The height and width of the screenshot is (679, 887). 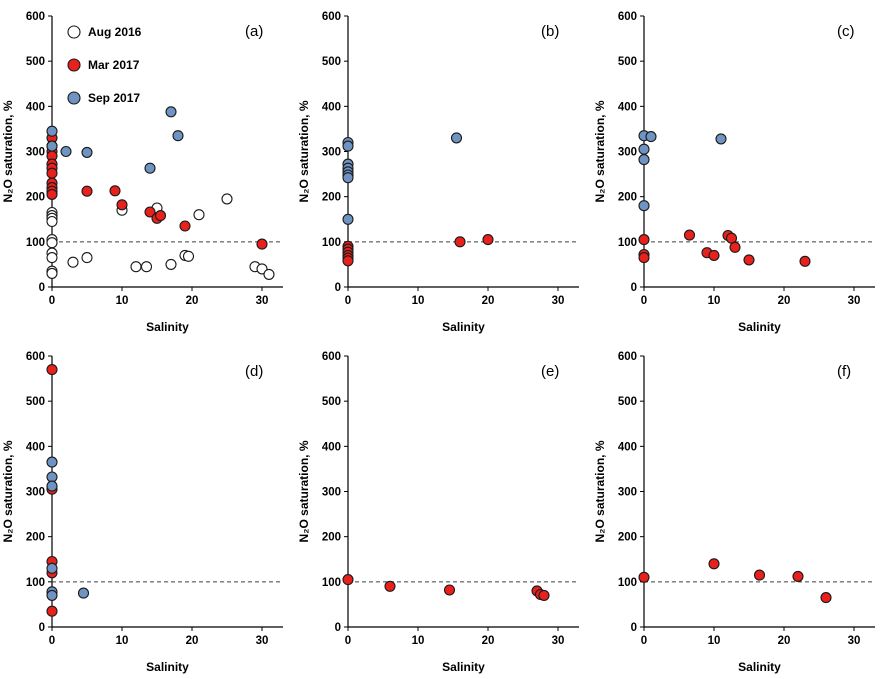 What do you see at coordinates (550, 371) in the screenshot?
I see `panel-label: (e)` at bounding box center [550, 371].